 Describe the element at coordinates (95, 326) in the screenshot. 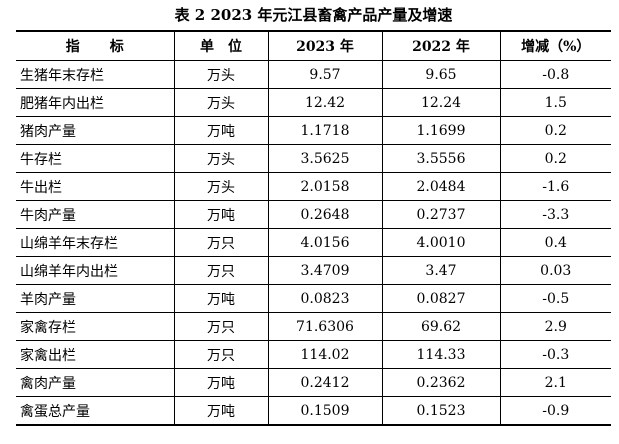

I see `cell-indicator: 家禽存栏` at that location.